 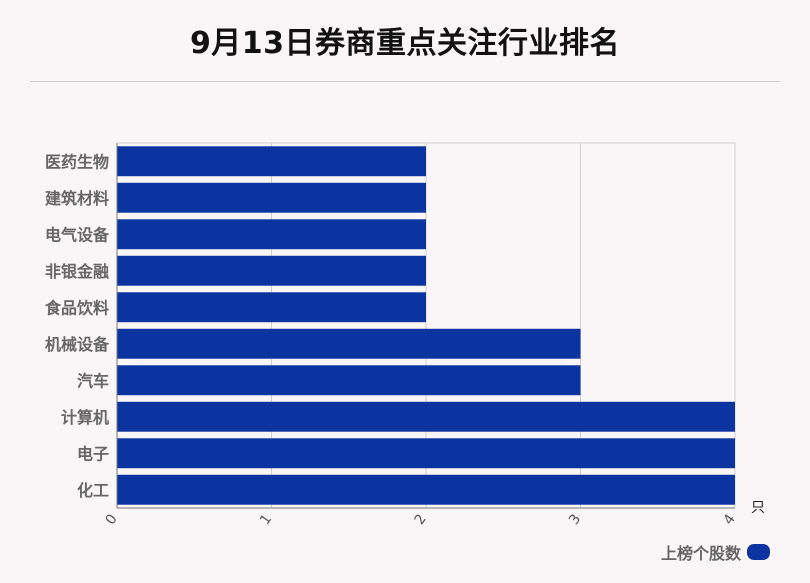 I want to click on category-label: 机械设备, so click(x=77, y=344).